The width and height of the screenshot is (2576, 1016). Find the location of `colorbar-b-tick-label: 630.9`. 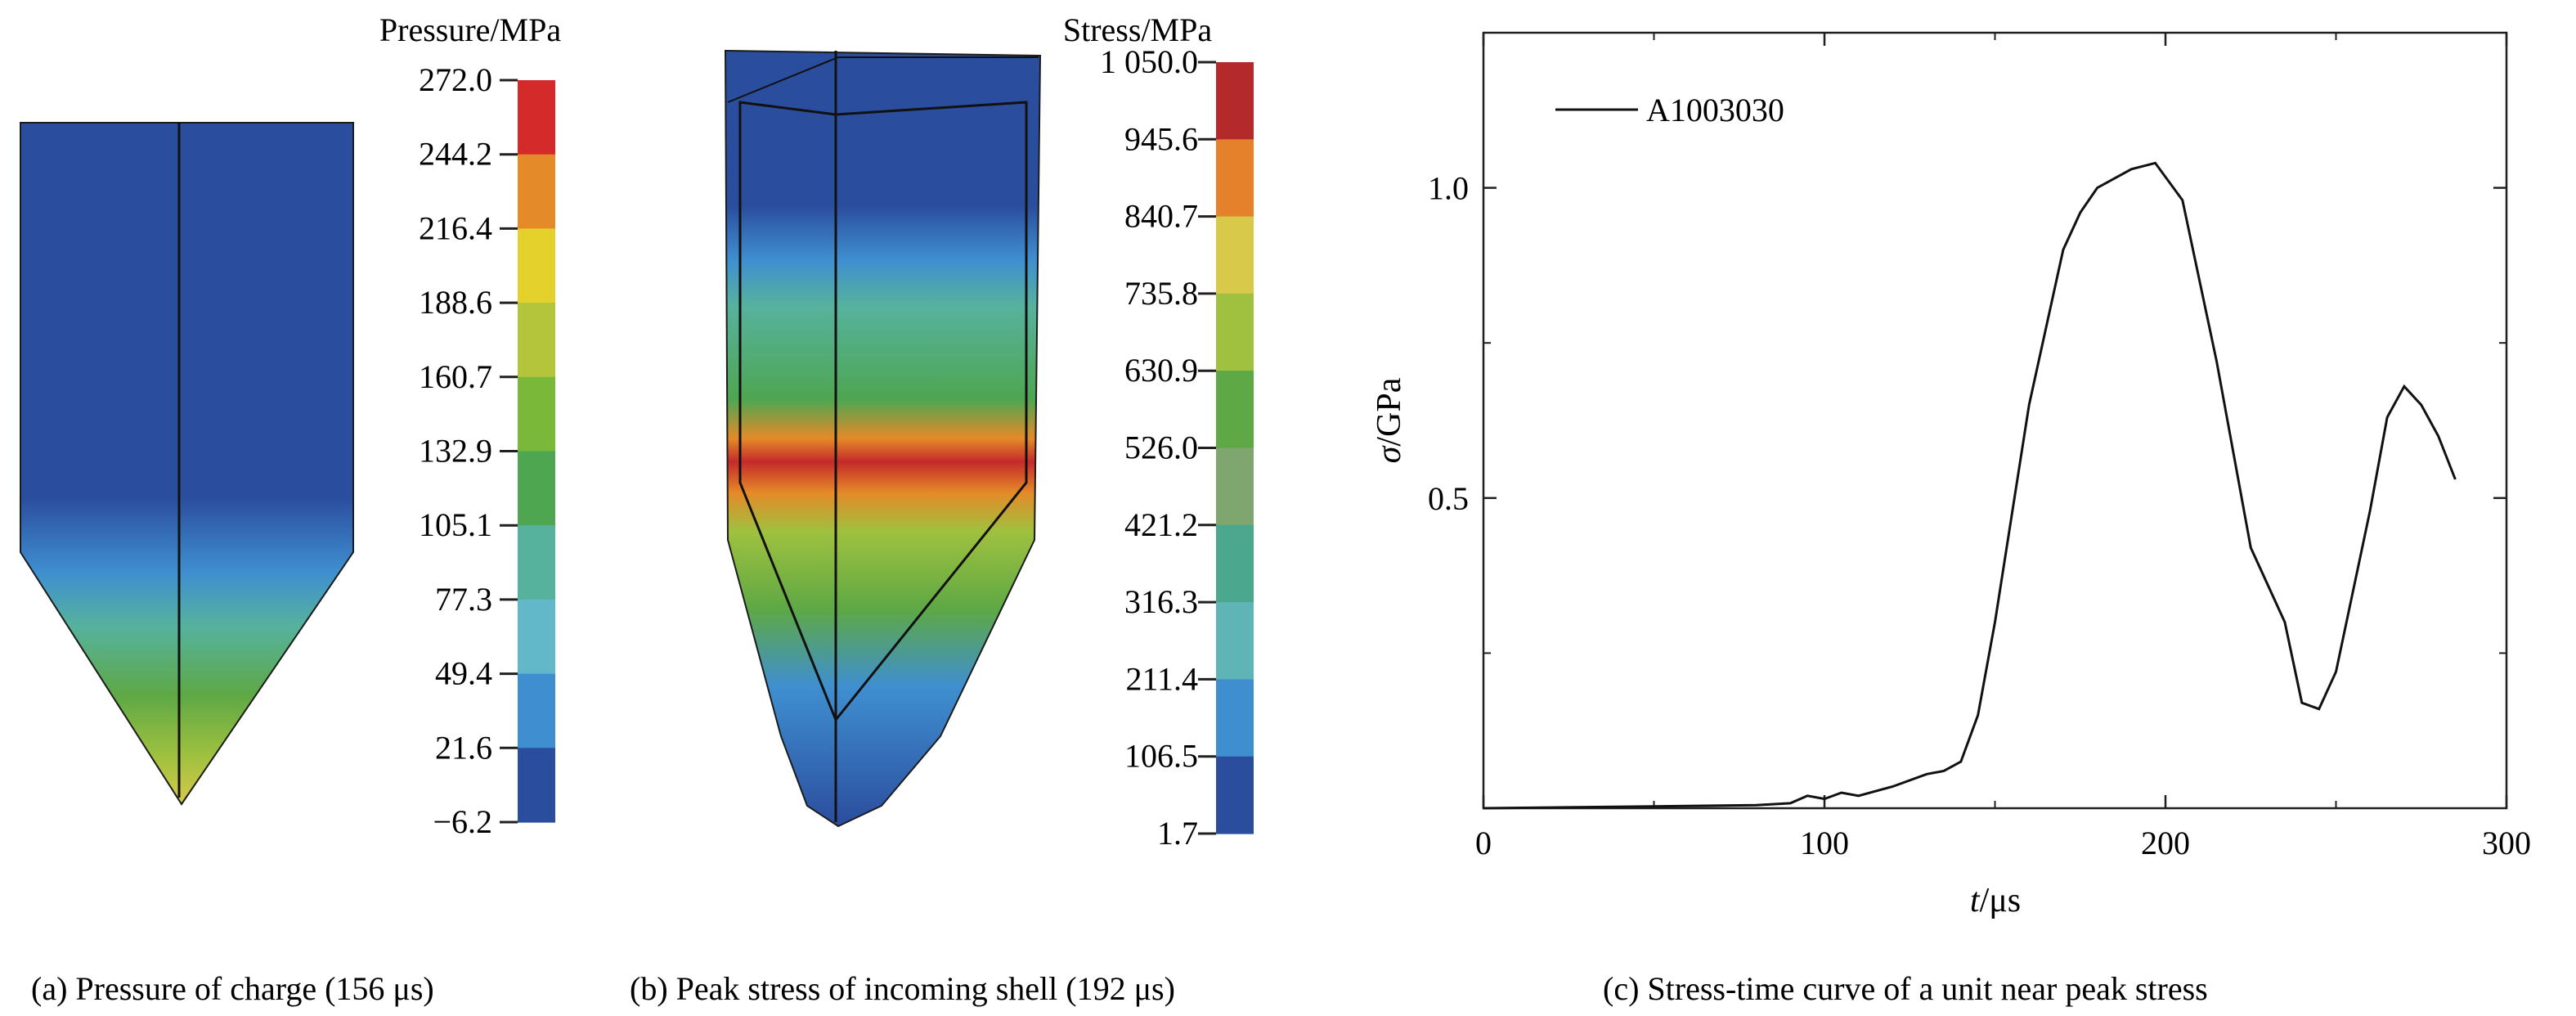

colorbar-b-tick-label: 630.9 is located at coordinates (1161, 370).